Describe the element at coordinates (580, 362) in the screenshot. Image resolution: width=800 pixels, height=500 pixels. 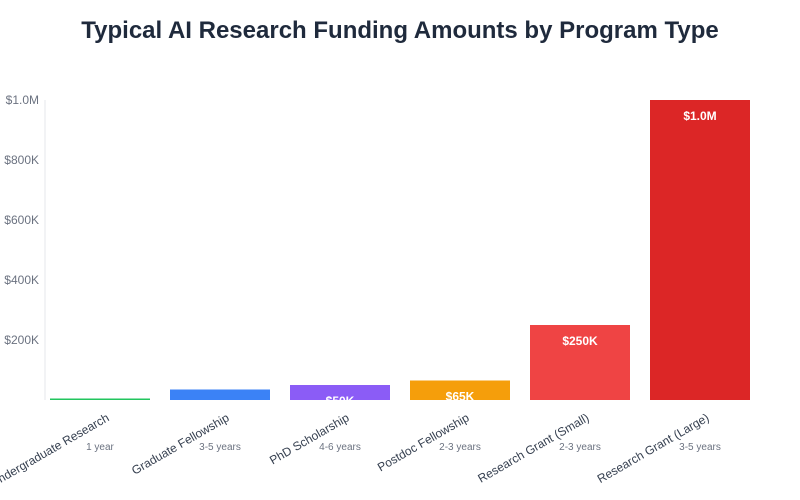
I see `bar-research-grant-small` at that location.